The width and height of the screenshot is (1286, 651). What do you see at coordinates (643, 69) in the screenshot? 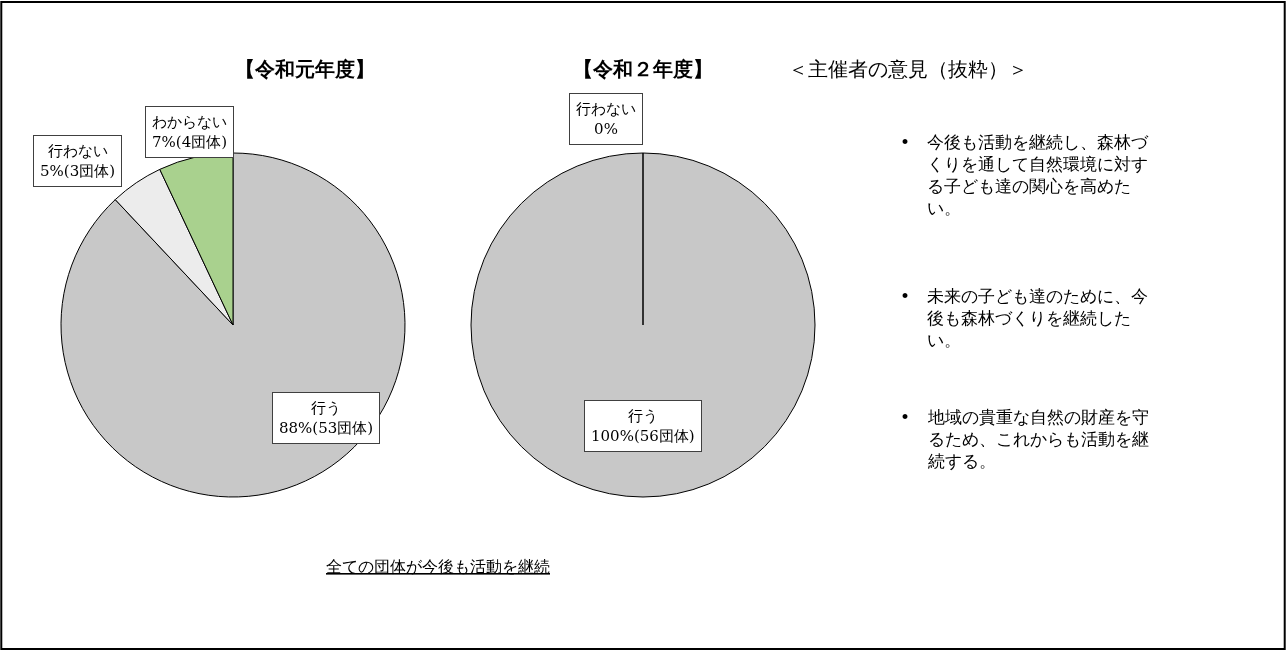
I see `chart-title: 【令和２年度】` at bounding box center [643, 69].